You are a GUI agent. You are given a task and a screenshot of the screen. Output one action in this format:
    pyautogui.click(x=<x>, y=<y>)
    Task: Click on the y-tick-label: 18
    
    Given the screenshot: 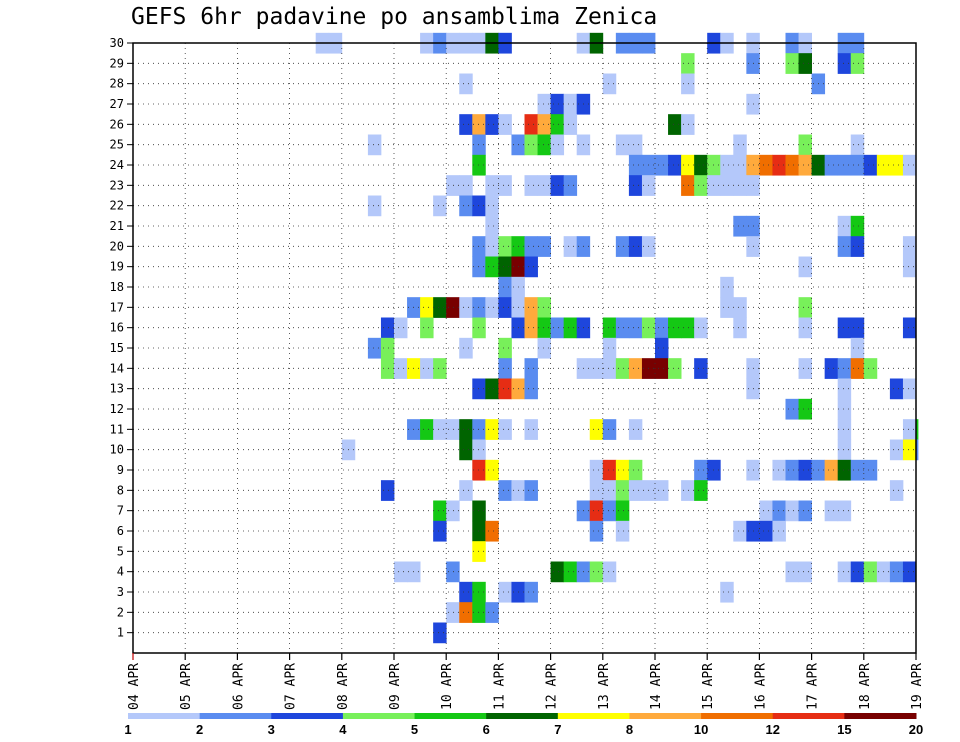 What is the action you would take?
    pyautogui.click(x=117, y=287)
    